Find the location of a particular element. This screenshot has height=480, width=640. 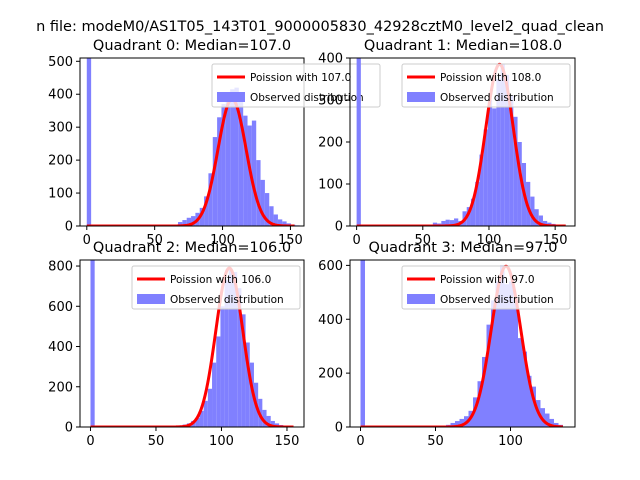

legend-poisson-label: Poission with 108.0 is located at coordinates (490, 78).